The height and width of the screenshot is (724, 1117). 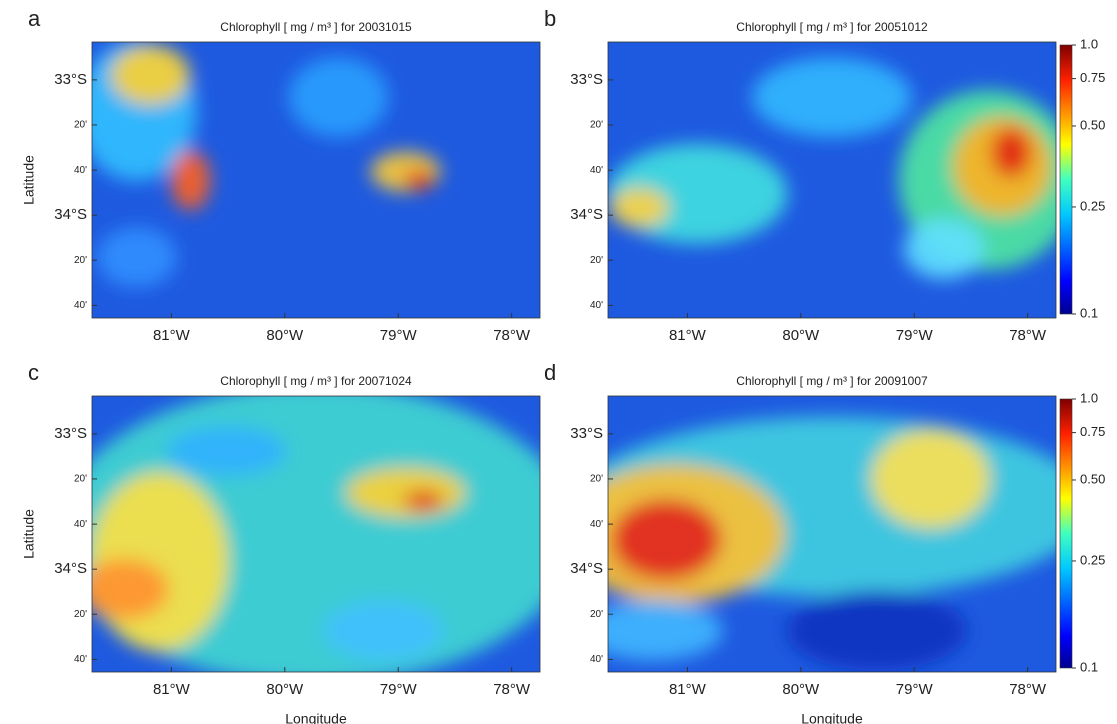 I want to click on panel-label: b, so click(x=550, y=18).